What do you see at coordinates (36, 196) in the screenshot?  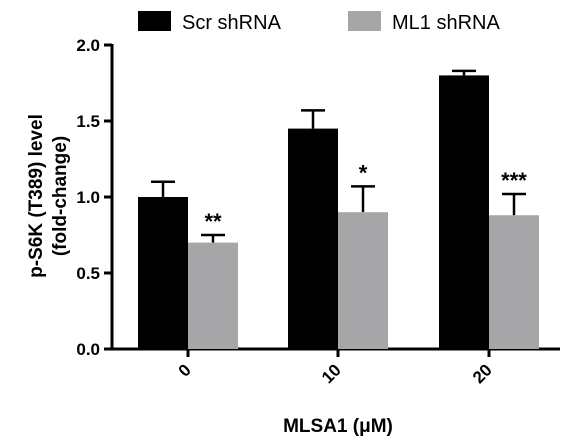 I see `y-axis-title-line1: p-S6K (T389) level` at bounding box center [36, 196].